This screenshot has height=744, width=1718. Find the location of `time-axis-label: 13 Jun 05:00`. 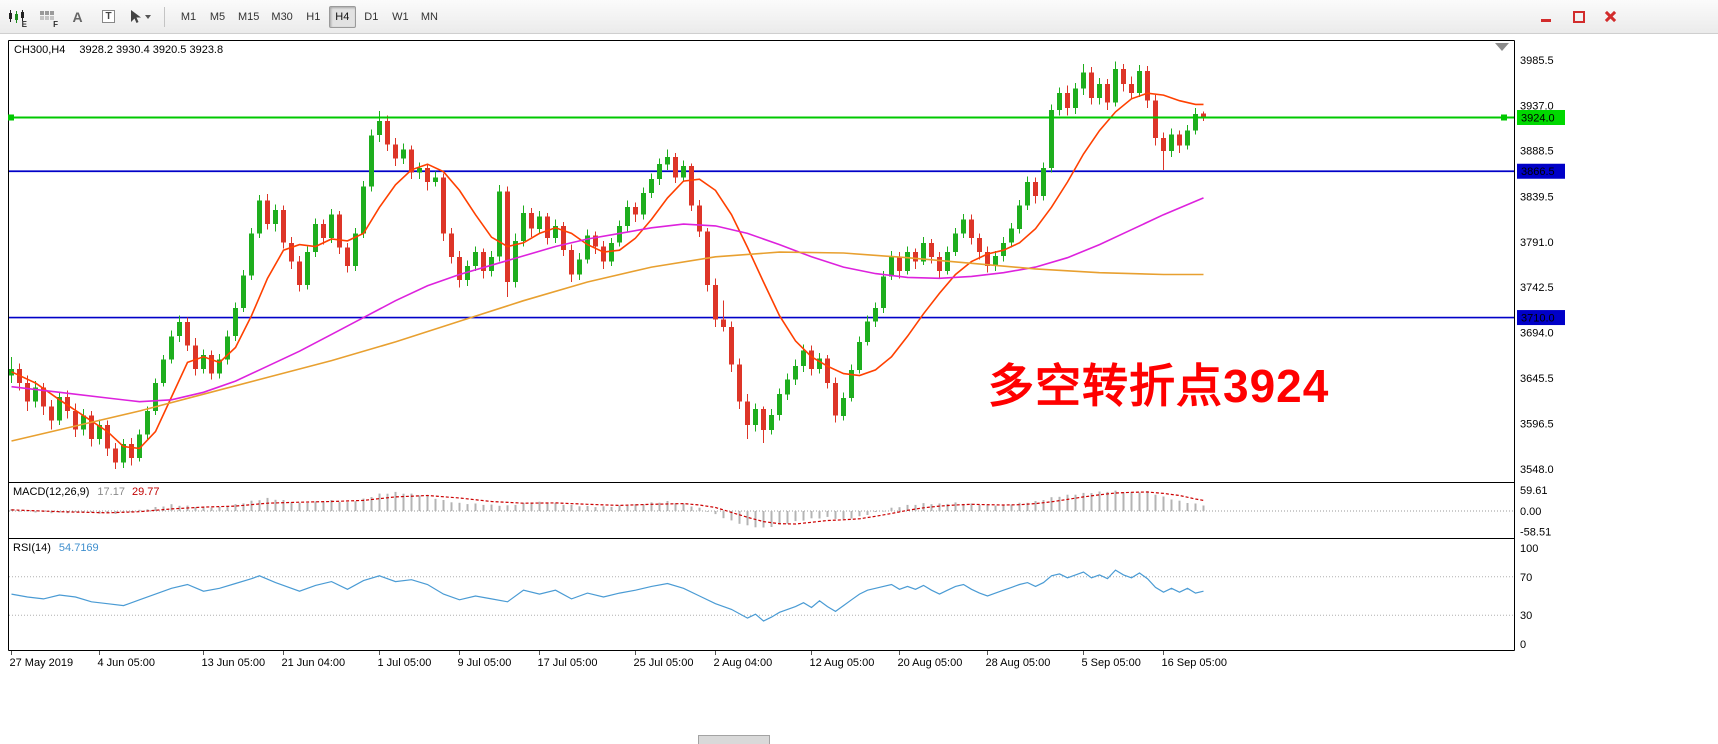

time-axis-label: 13 Jun 05:00 is located at coordinates (234, 663).